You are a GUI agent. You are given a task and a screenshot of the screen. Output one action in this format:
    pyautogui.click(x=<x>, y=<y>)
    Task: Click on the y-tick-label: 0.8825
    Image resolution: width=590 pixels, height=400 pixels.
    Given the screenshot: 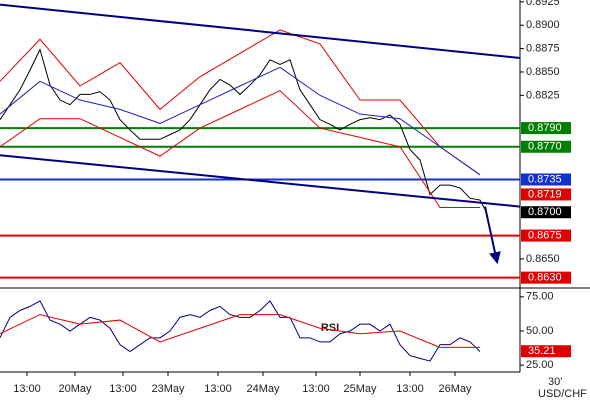 What is the action you would take?
    pyautogui.click(x=543, y=95)
    